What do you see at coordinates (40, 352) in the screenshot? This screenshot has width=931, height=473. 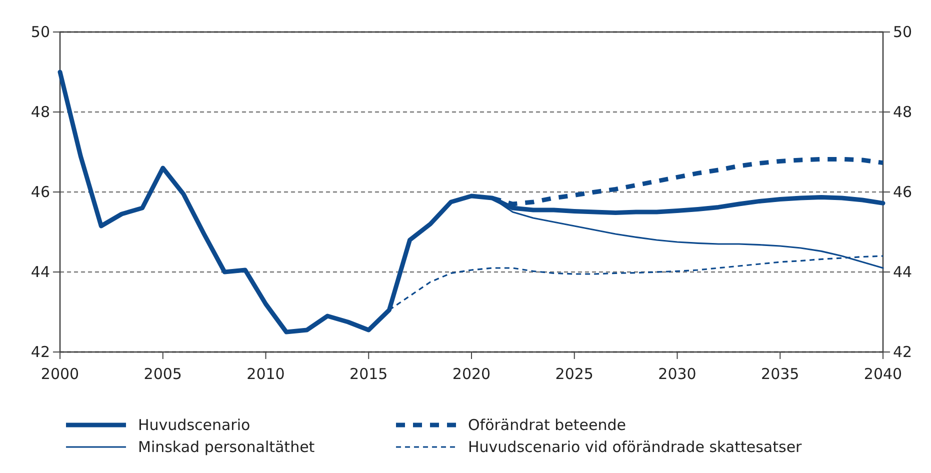 I see `y-tick-label: 42` at bounding box center [40, 352].